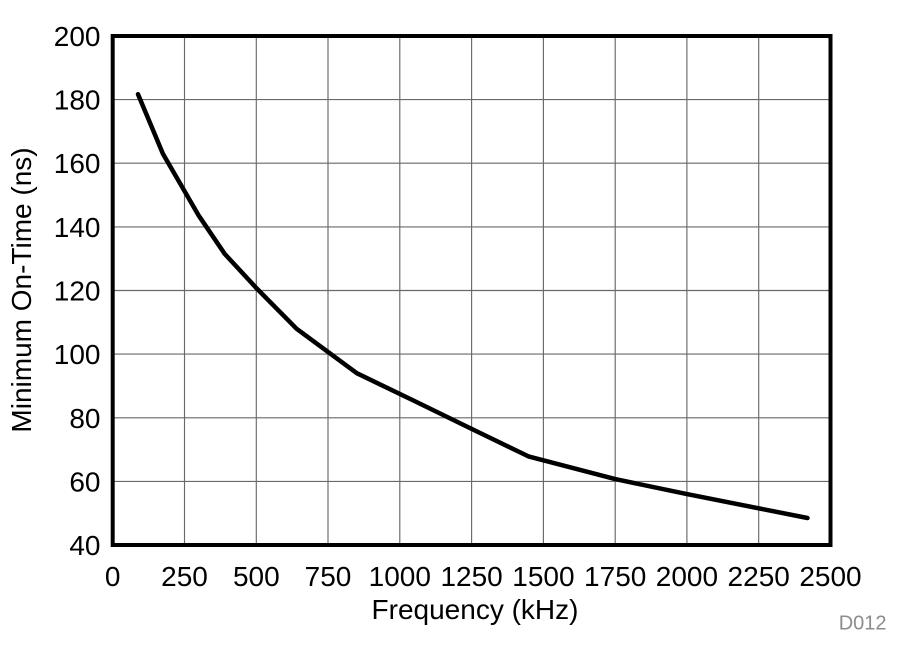 Image resolution: width=899 pixels, height=660 pixels. I want to click on svg-text: 1750, so click(615, 576).